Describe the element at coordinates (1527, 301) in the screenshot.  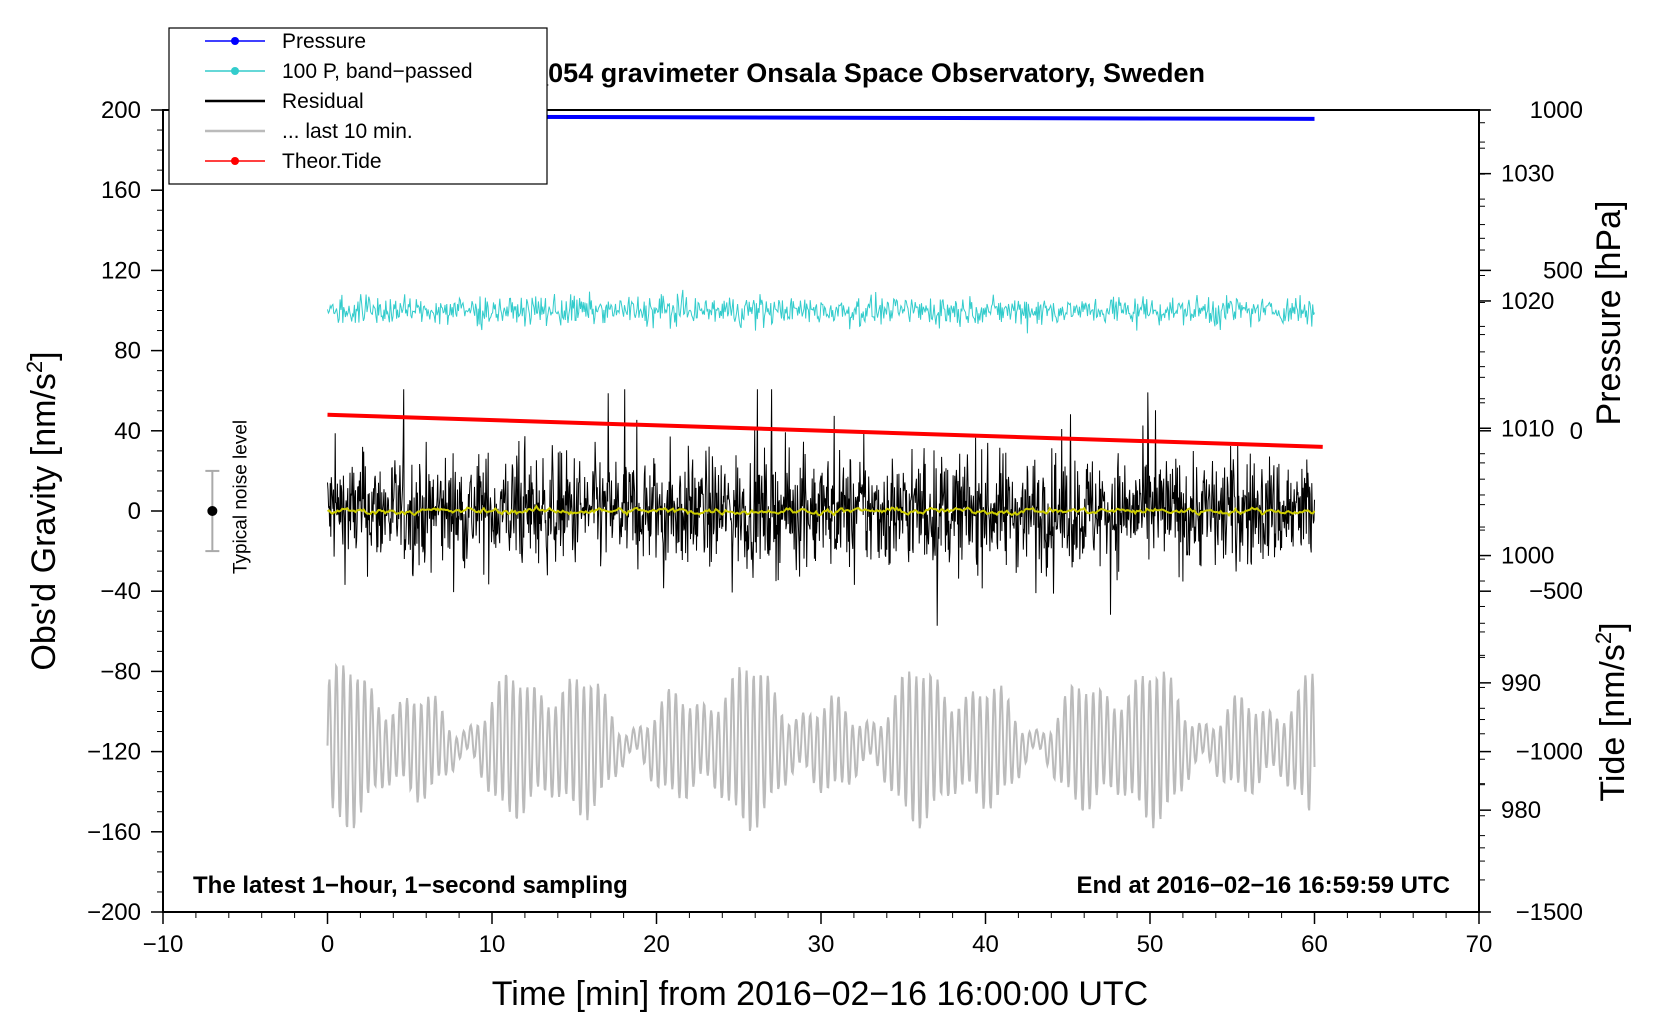
I see `pressure-tick-label: 1020` at that location.